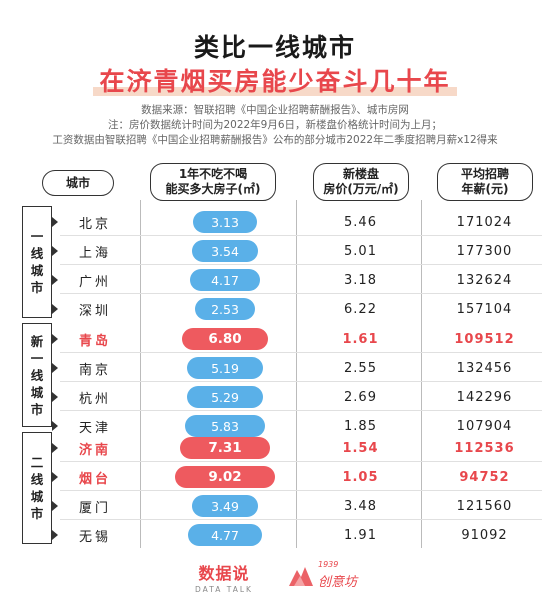 Image resolution: width=550 pixels, height=610 pixels. Describe the element at coordinates (224, 577) in the screenshot. I see `datatalk-logo: 数据说 DATA TALK` at that location.